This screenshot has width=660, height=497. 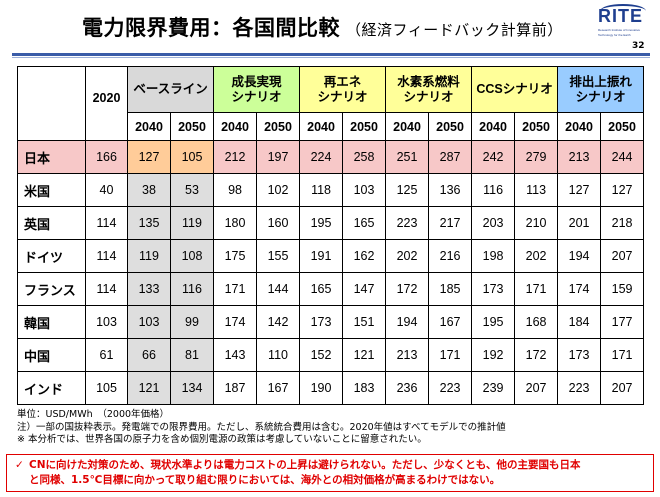 I want to click on value-cell: 168, so click(x=536, y=322).